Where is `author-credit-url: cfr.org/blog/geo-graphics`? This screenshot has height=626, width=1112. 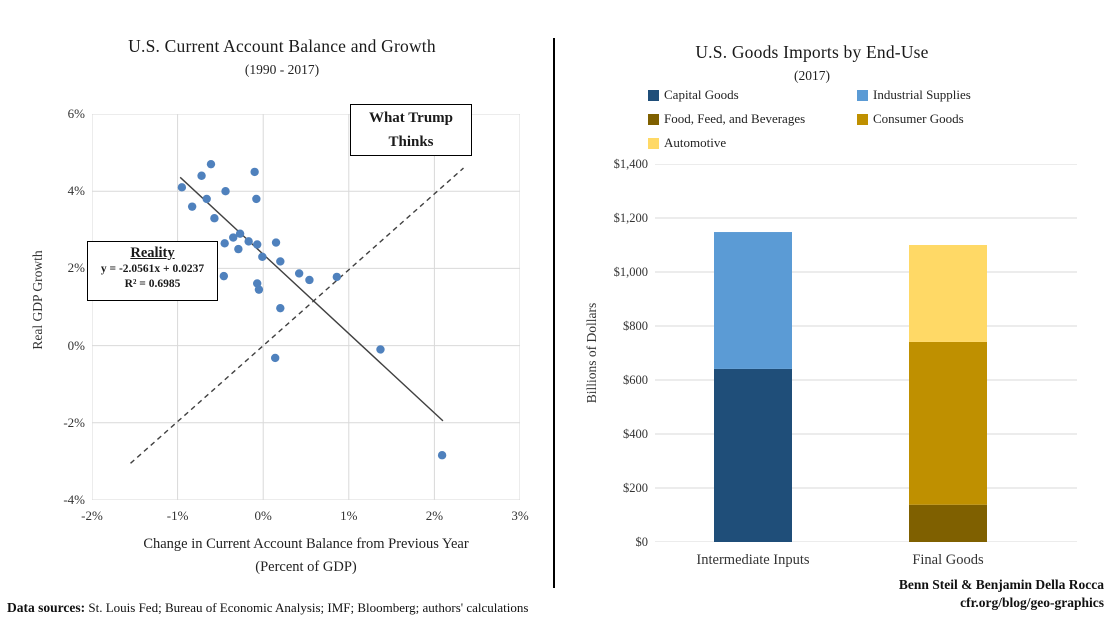 author-credit-url: cfr.org/blog/geo-graphics is located at coordinates (1032, 602).